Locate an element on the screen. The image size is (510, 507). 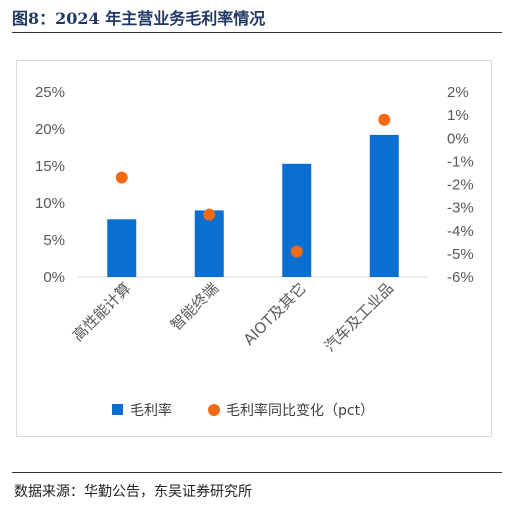
figure-title: 图8：2024 年主营业务毛利率情况 is located at coordinates (139, 18).